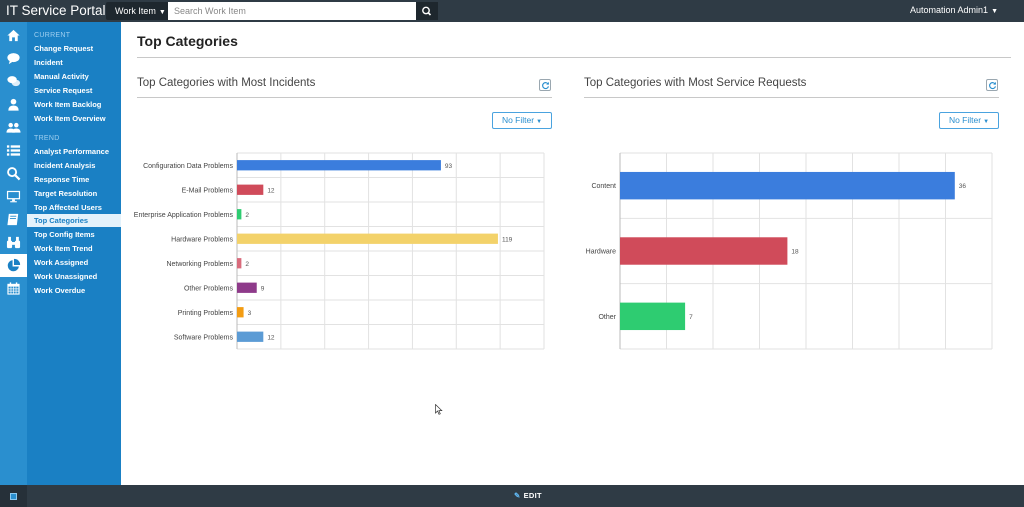 This screenshot has width=1024, height=507. I want to click on edit-button: ✎ EDIT, so click(528, 495).